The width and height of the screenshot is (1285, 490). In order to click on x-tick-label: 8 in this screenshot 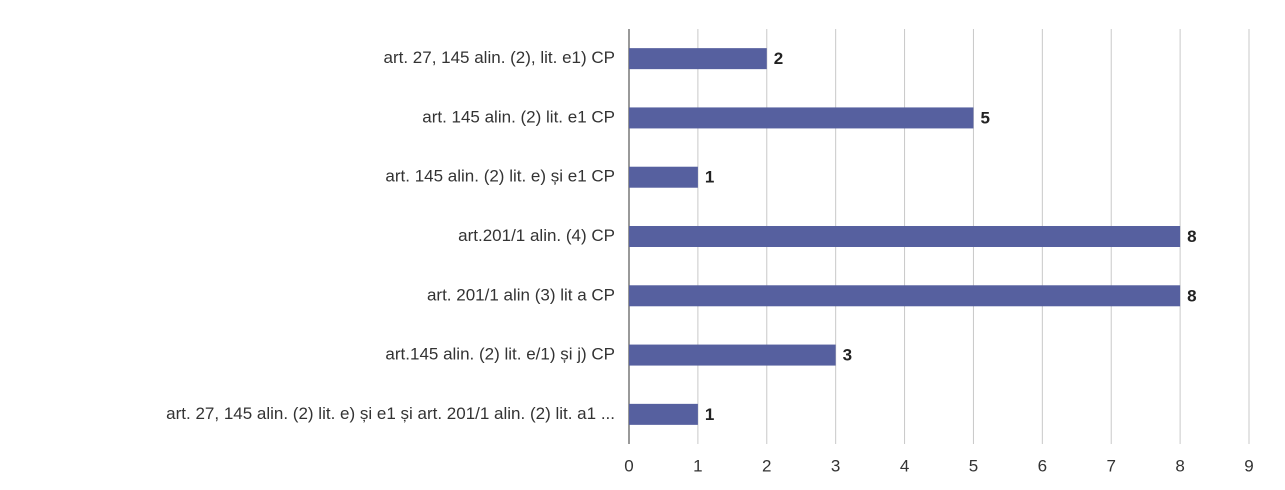, I will do `click(1179, 465)`.